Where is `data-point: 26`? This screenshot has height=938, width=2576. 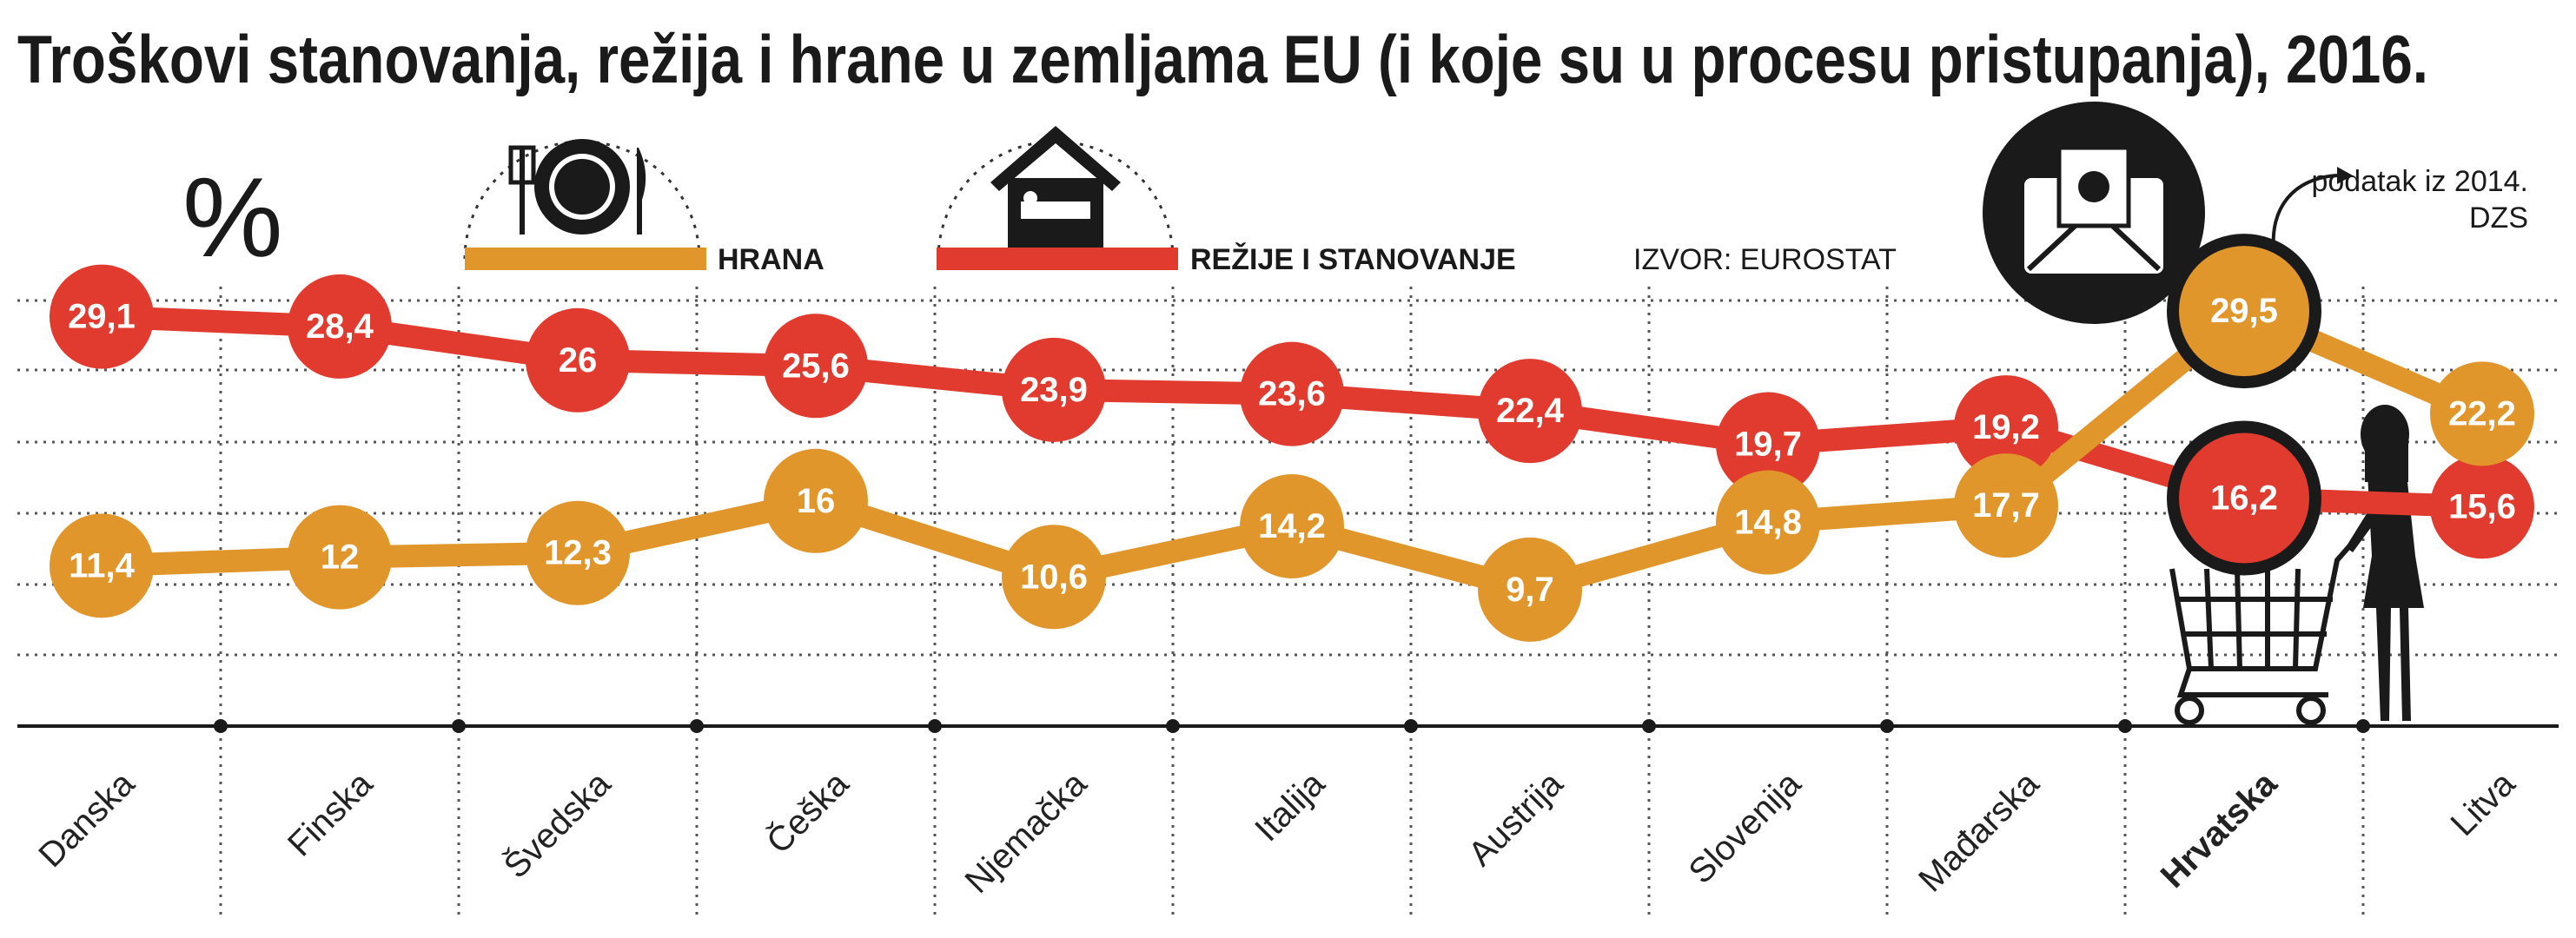 data-point: 26 is located at coordinates (578, 360).